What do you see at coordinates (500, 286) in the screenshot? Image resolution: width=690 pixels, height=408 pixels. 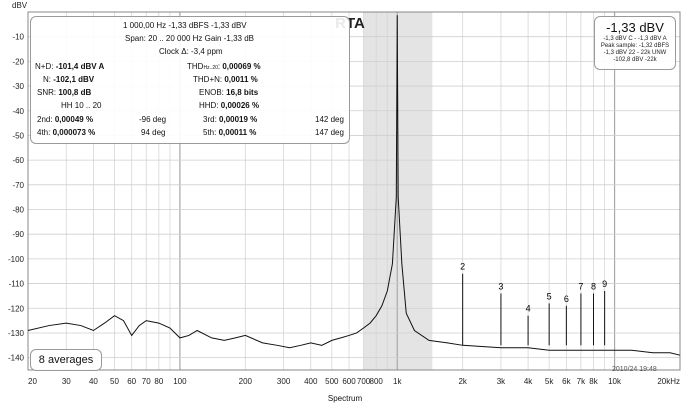 I see `harmonic-label: 3` at bounding box center [500, 286].